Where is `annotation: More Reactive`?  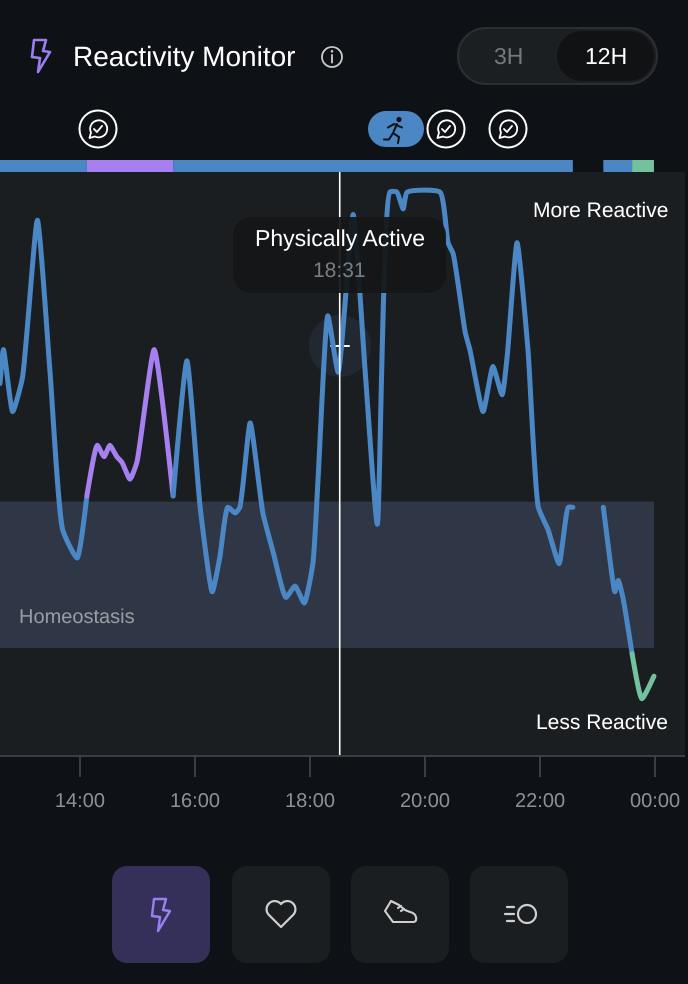 annotation: More Reactive is located at coordinates (600, 210).